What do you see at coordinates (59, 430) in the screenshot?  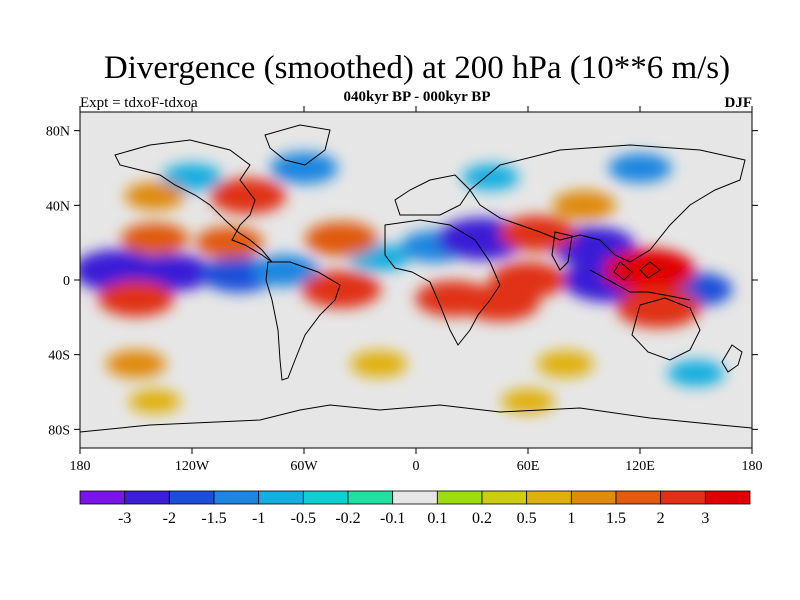 I see `y-tick-label-4: 80S` at bounding box center [59, 430].